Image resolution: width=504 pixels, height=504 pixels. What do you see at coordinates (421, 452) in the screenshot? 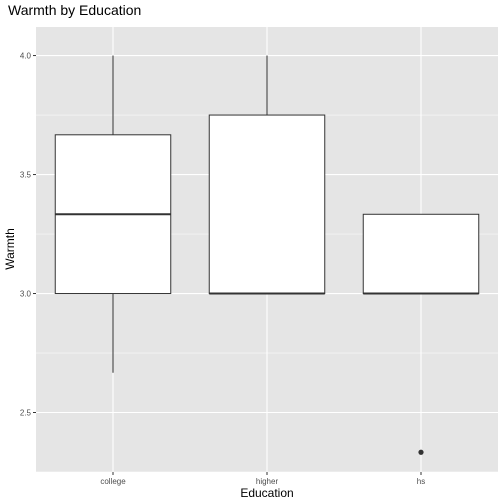
I see `outlier-point` at bounding box center [421, 452].